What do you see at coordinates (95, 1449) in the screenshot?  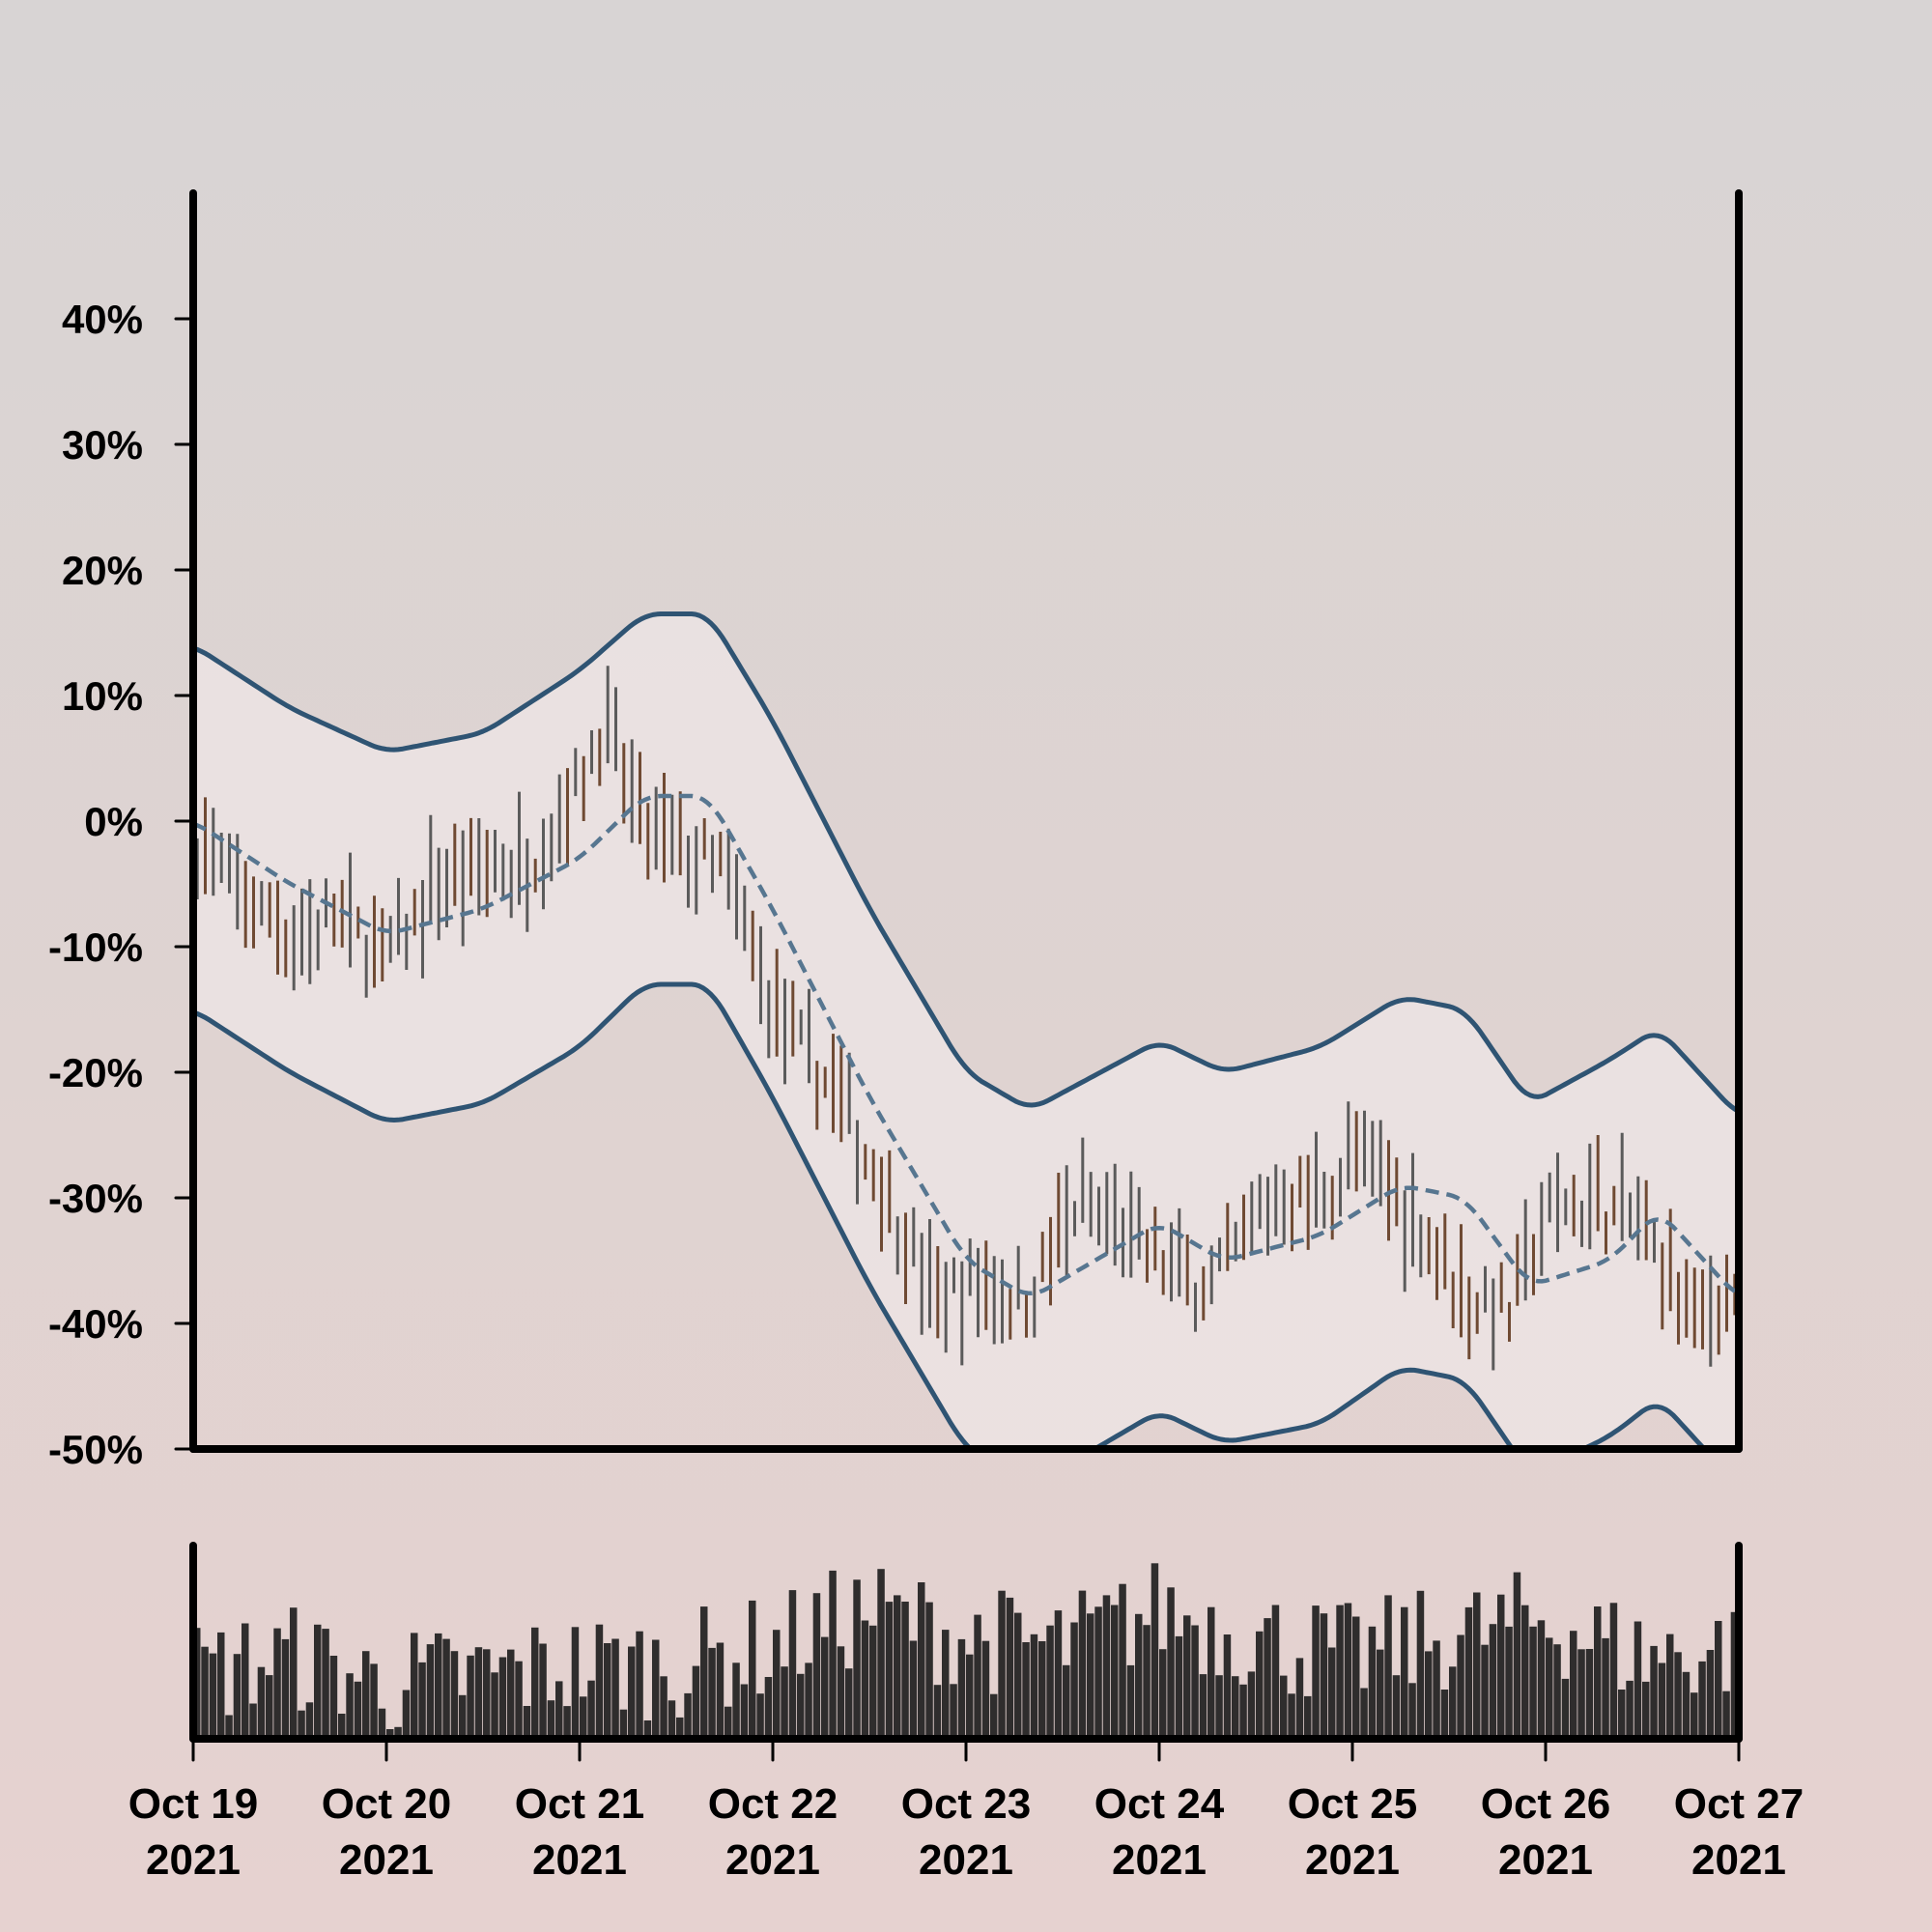 I see `y-tick-label: -50%` at bounding box center [95, 1449].